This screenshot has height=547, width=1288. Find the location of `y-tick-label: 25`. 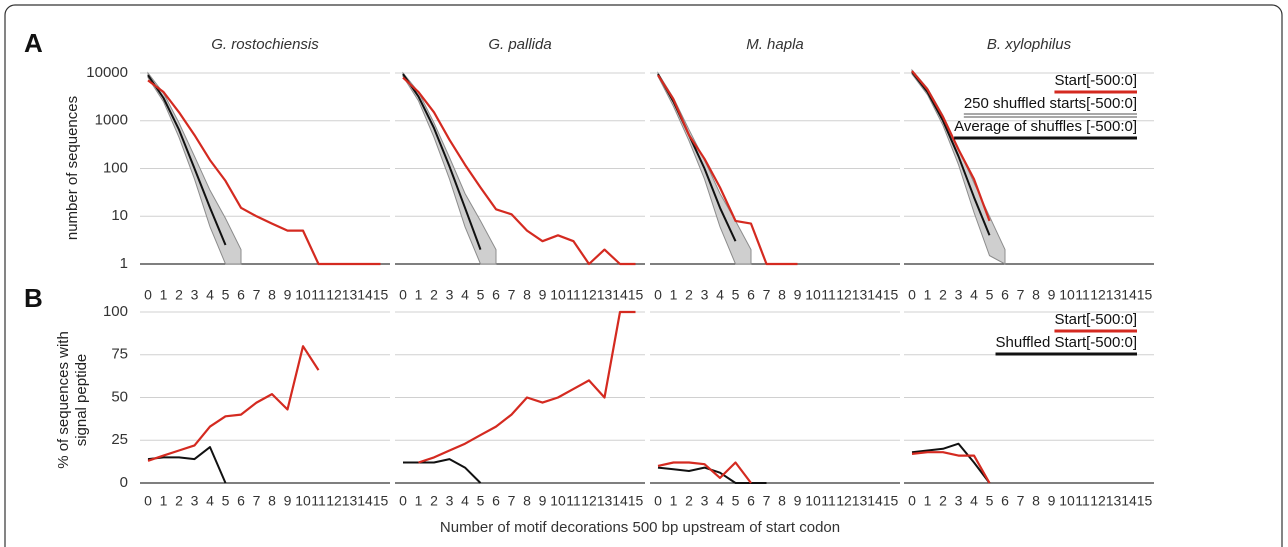

y-tick-label: 25 is located at coordinates (119, 439).